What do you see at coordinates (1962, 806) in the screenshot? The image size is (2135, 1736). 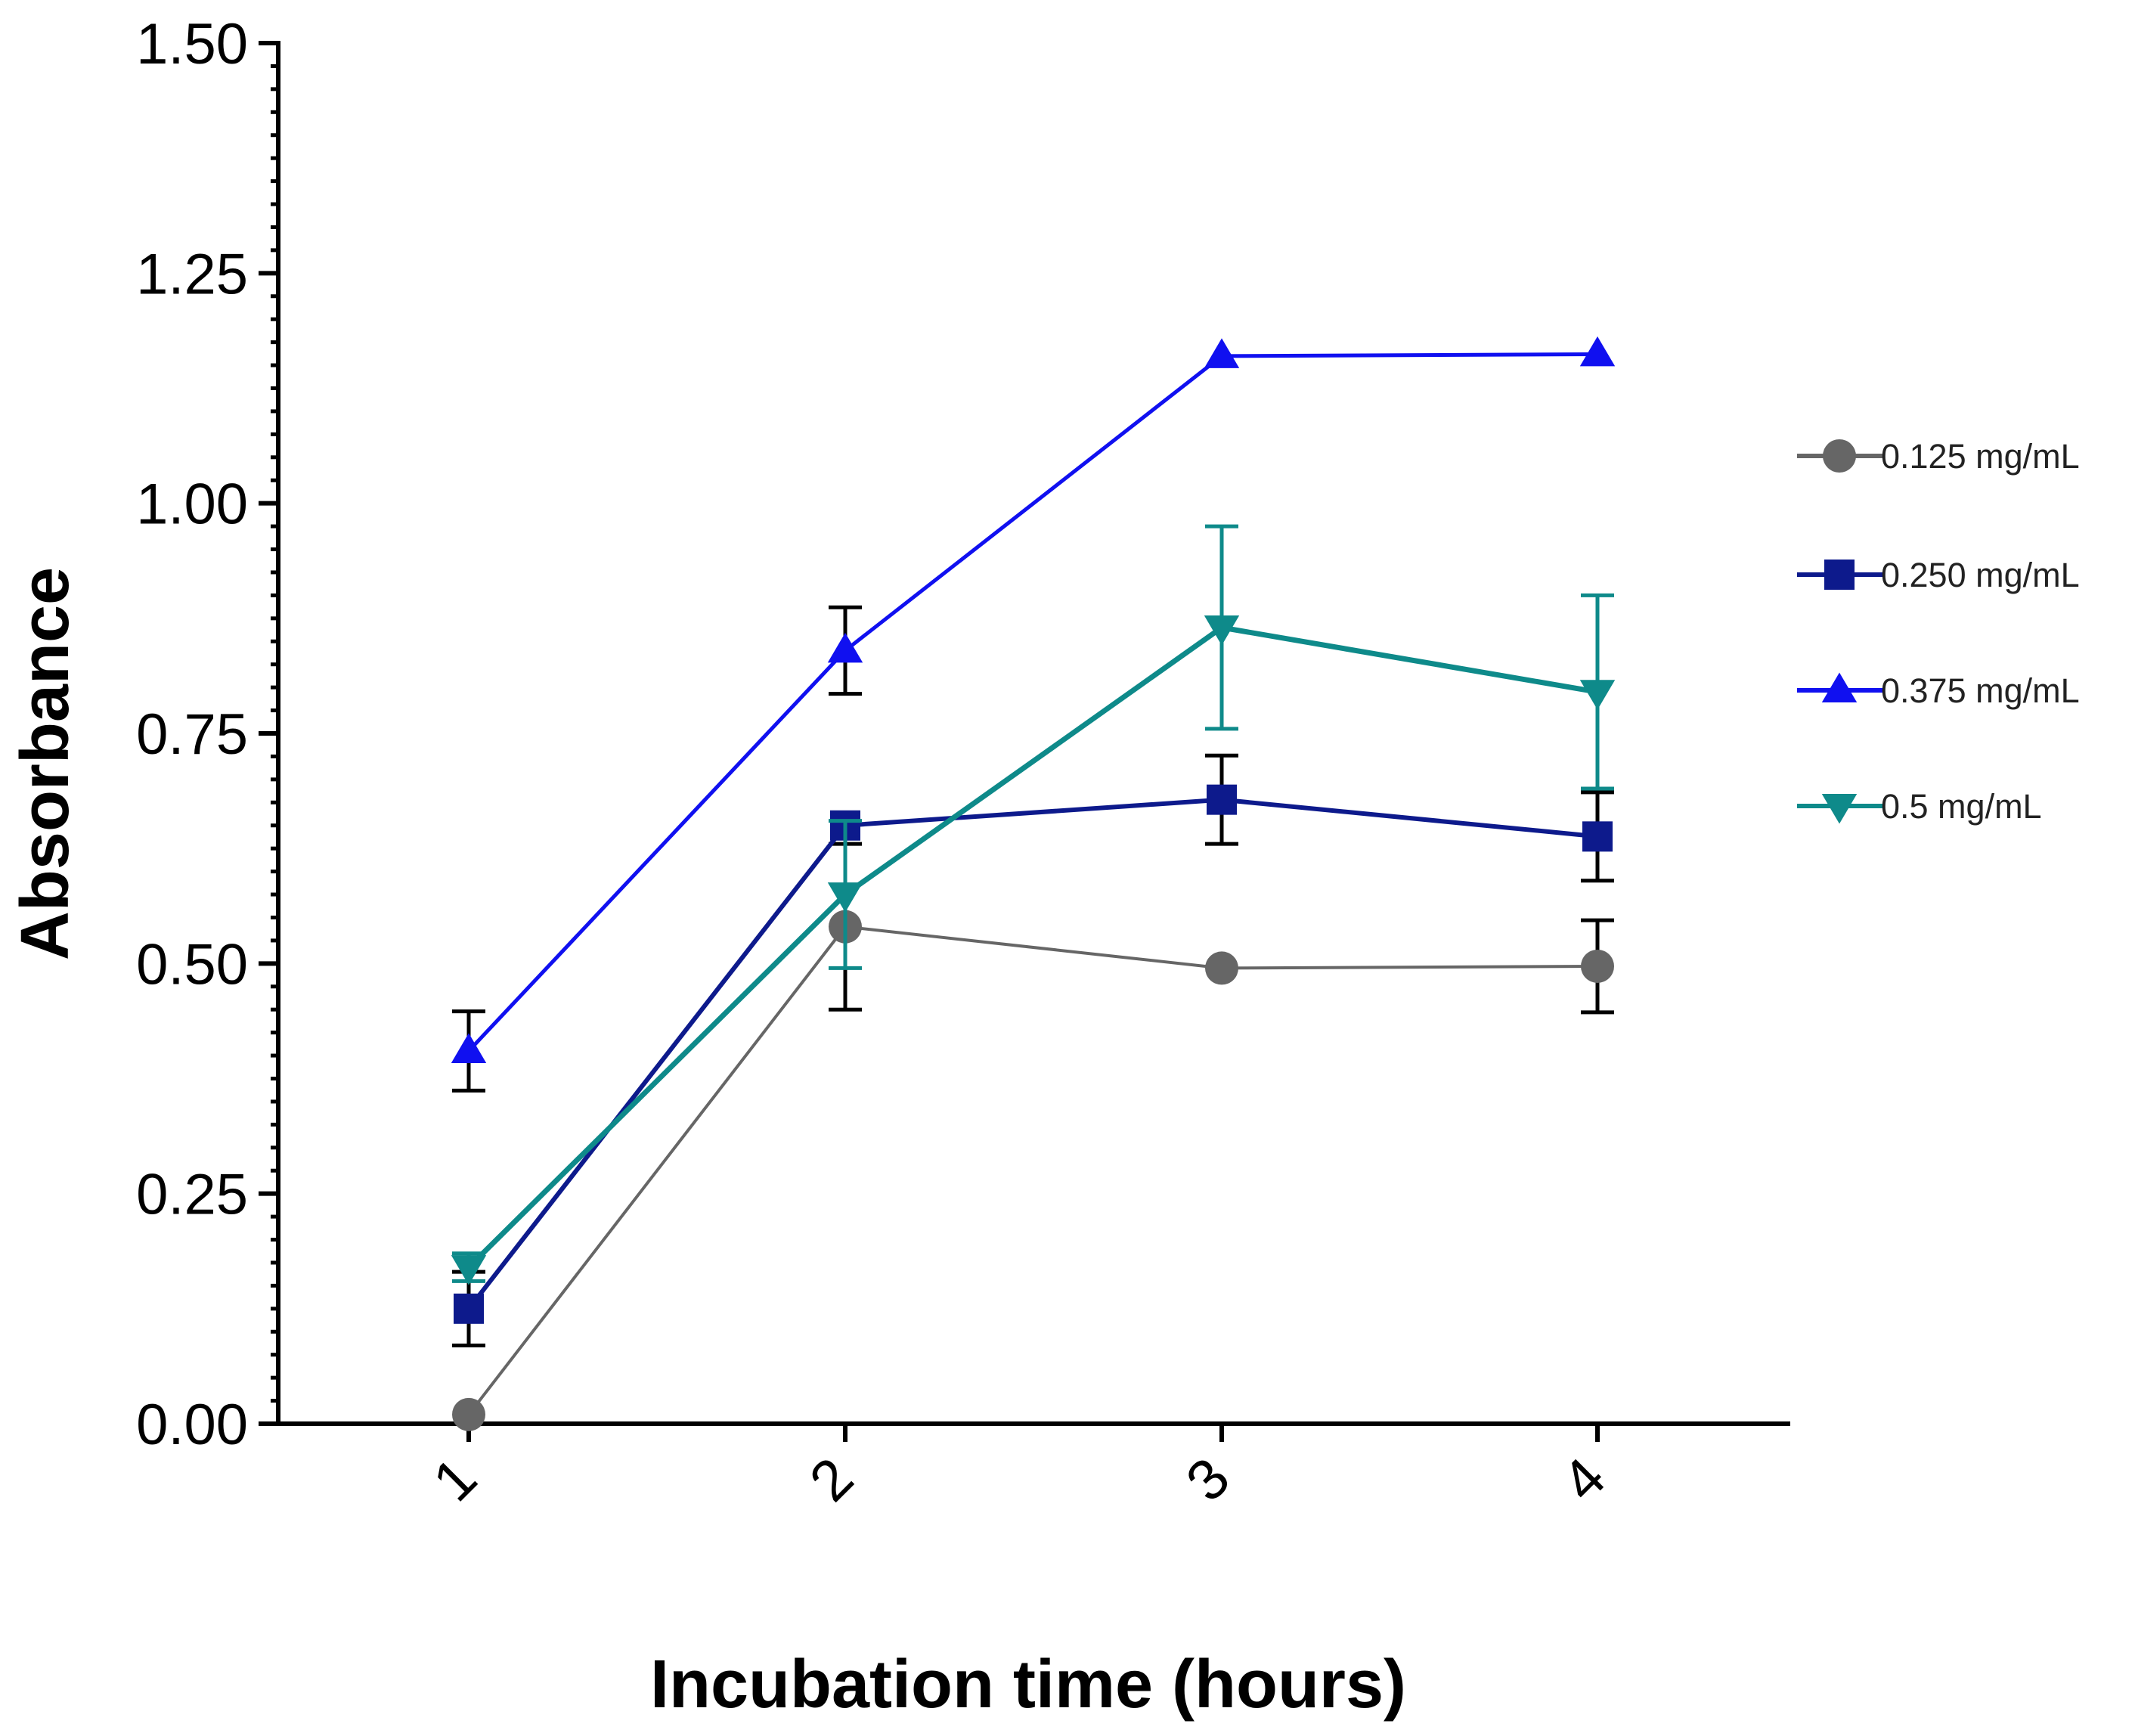 I see `legend-label: 0.5 mg/mL` at bounding box center [1962, 806].